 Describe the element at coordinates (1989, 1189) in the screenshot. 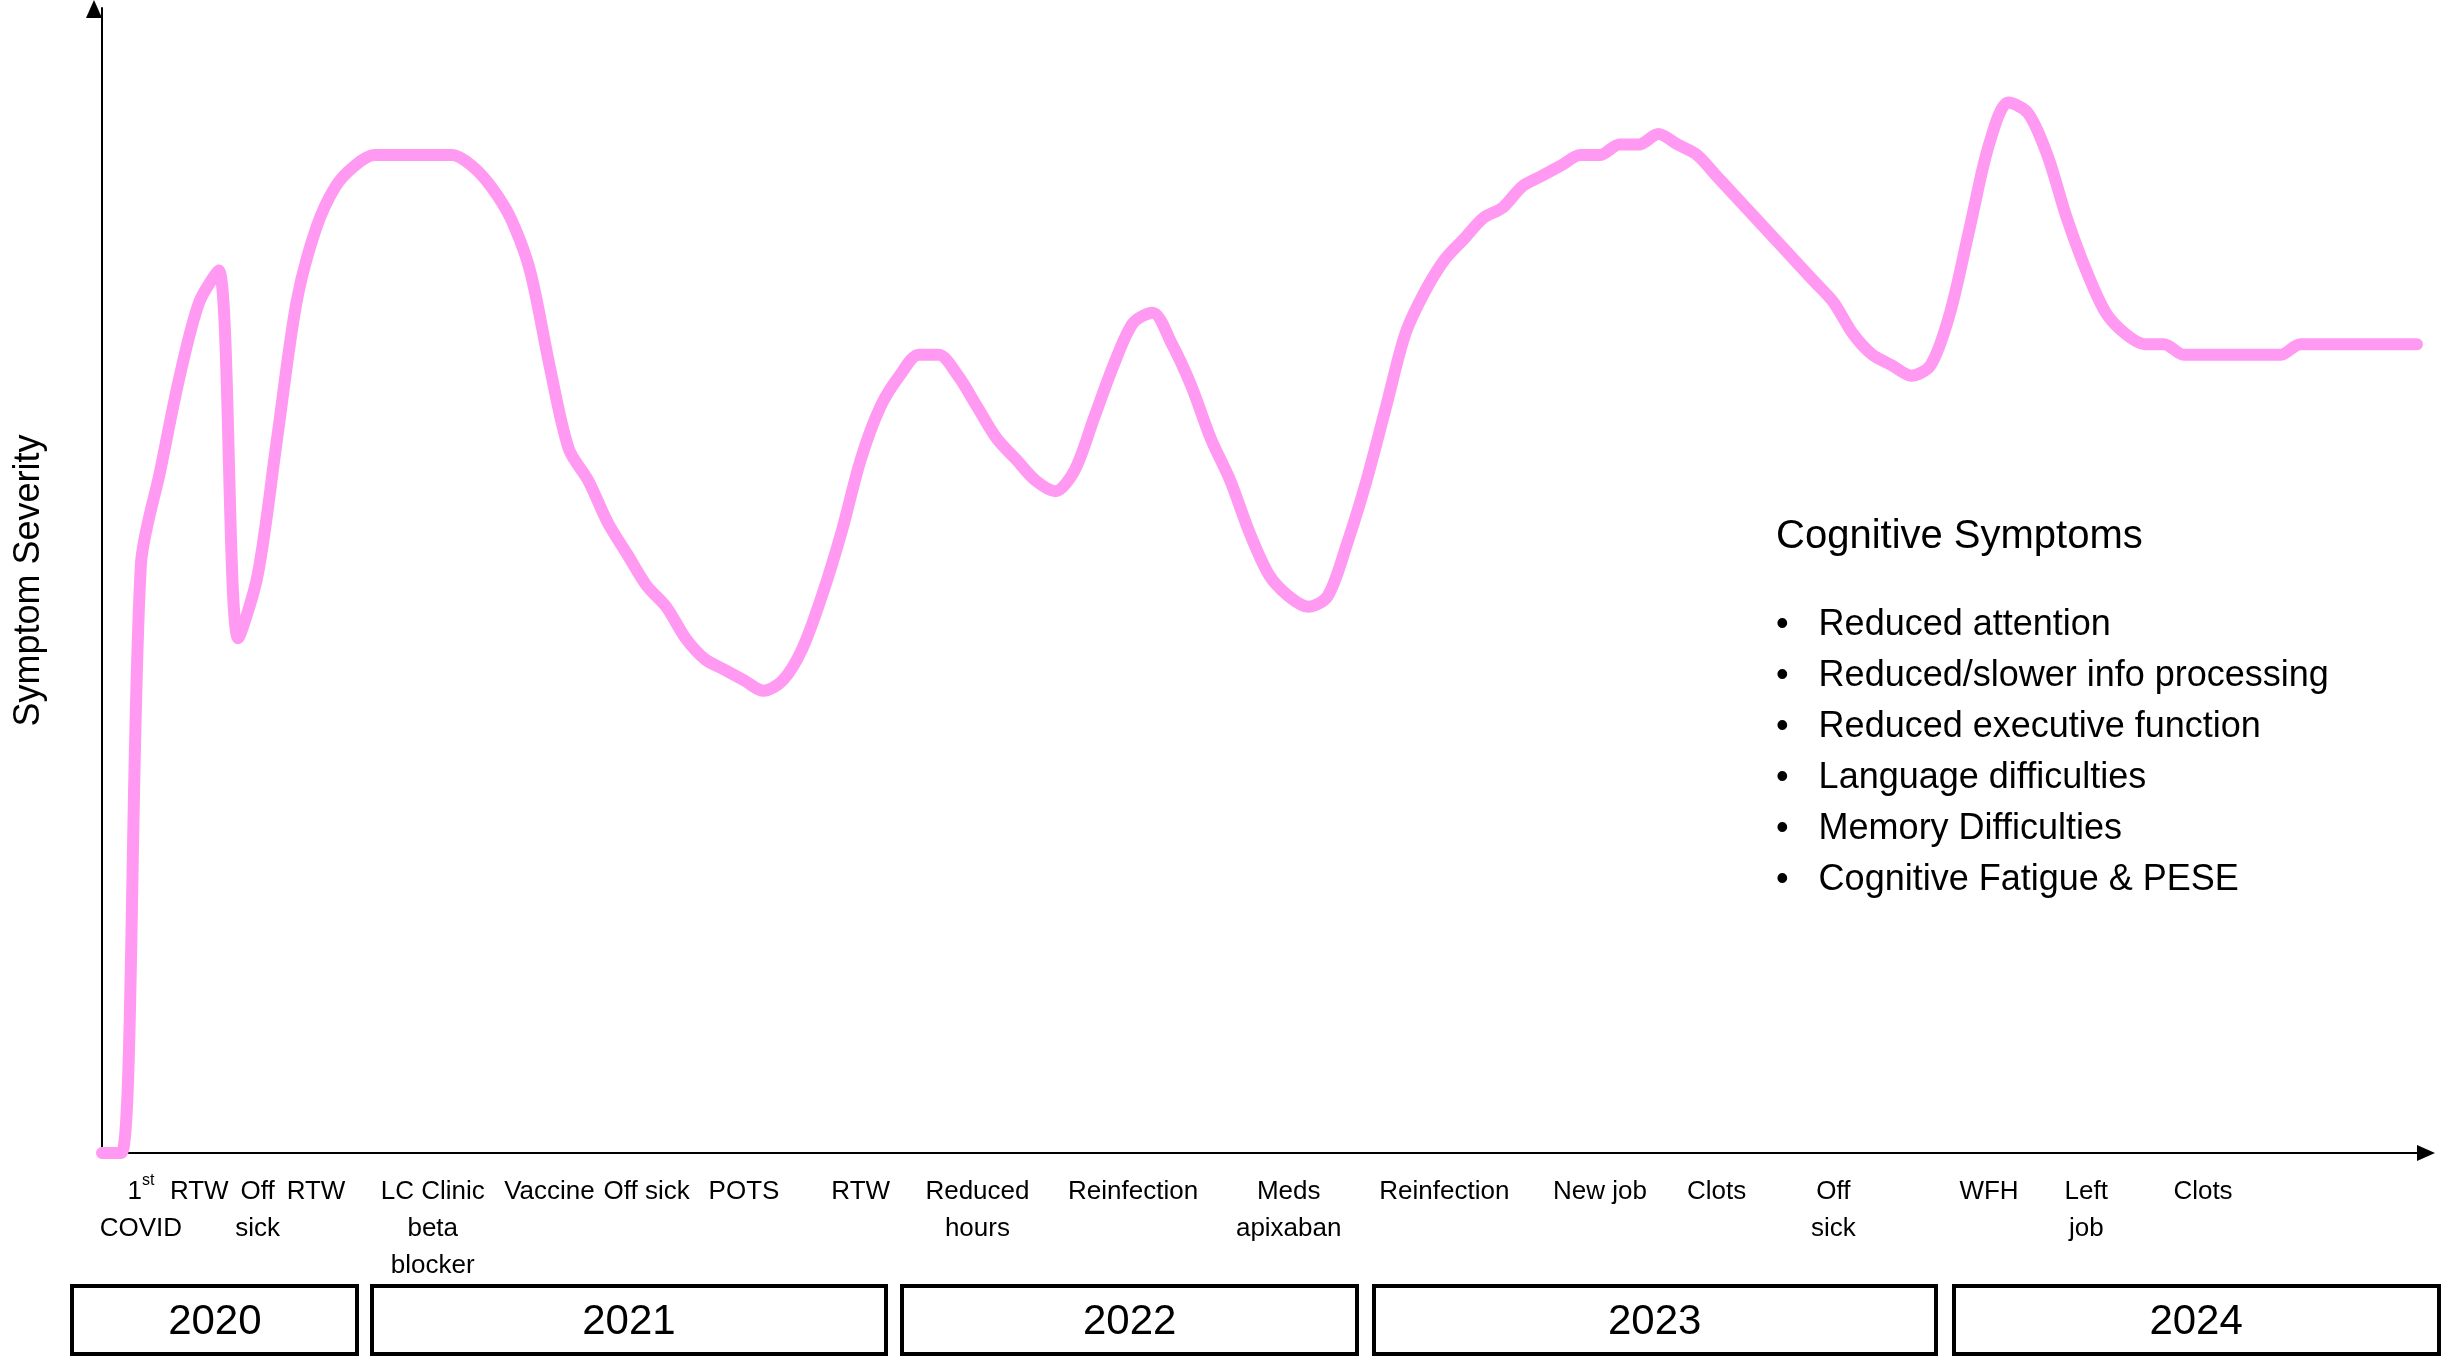

I see `x-tick-label: WFH` at that location.